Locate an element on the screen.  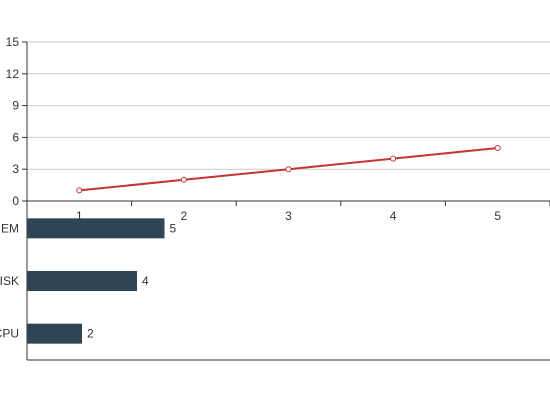
y-tick-label: 12 is located at coordinates (13, 74).